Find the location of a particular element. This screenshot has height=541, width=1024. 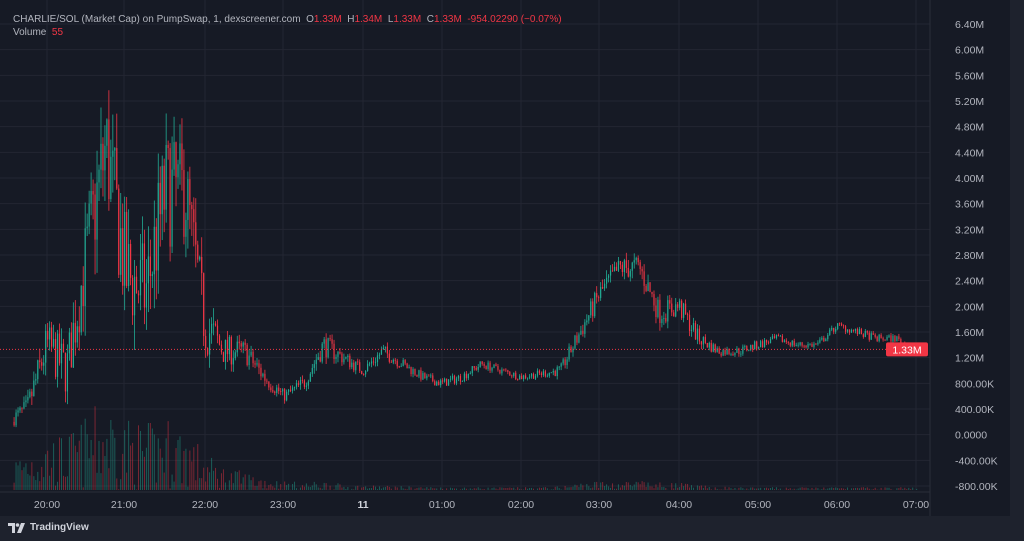

open-label: O is located at coordinates (310, 19).